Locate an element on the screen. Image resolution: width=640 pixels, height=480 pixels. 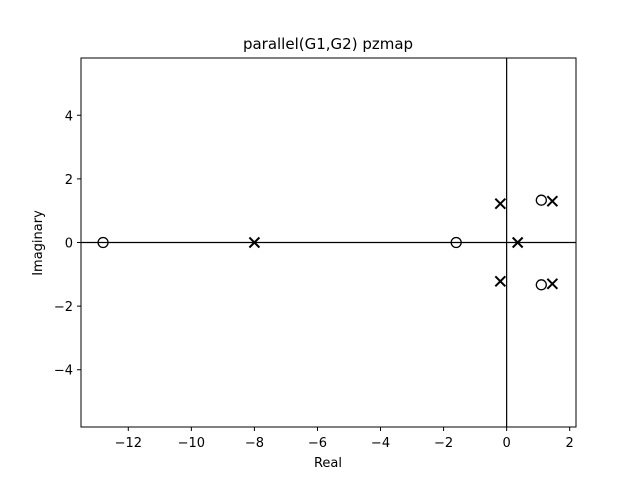
y-tick-label: 4 is located at coordinates (69, 116).